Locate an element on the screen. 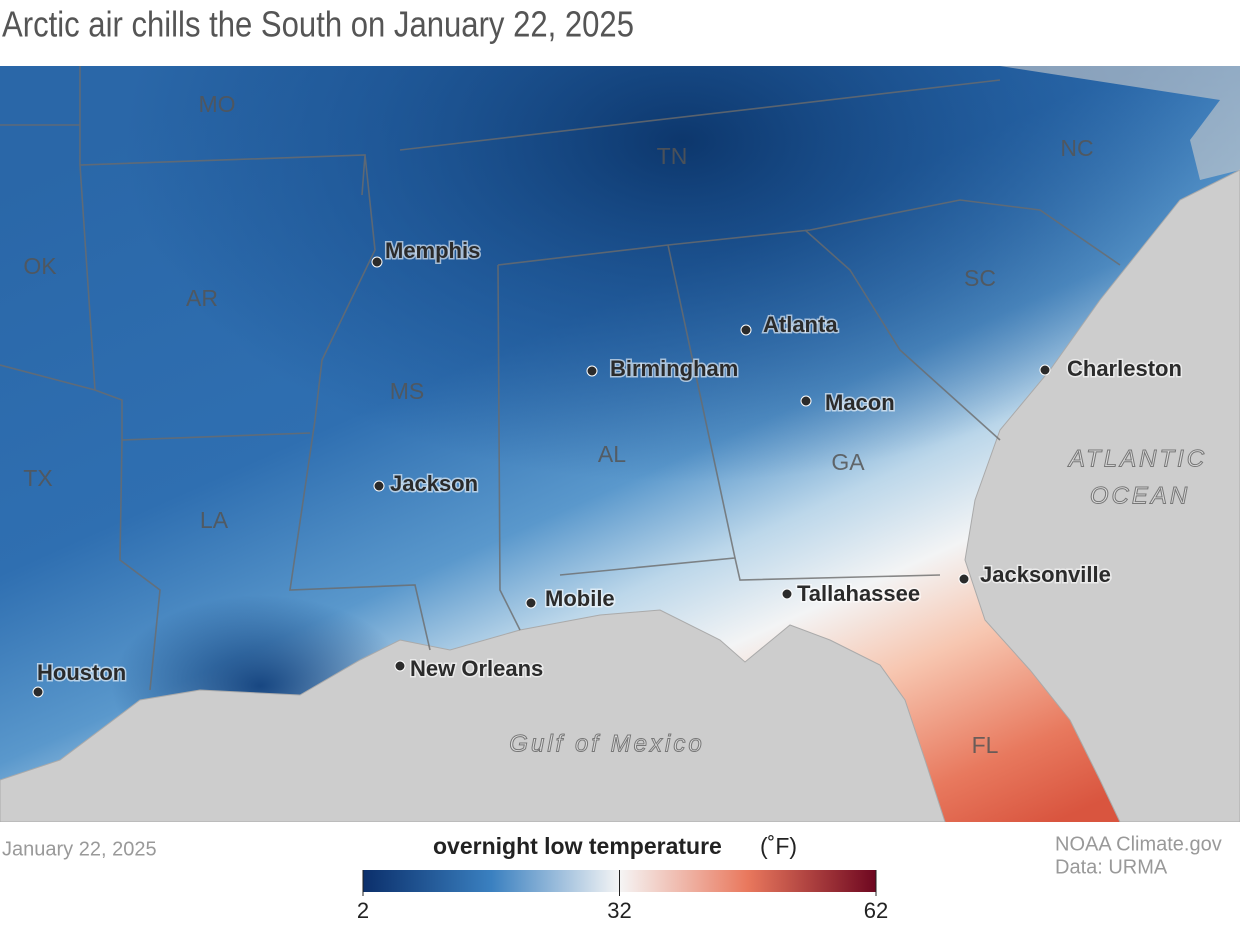 This screenshot has height=939, width=1240. water-label: ATLANTIC is located at coordinates (1137, 458).